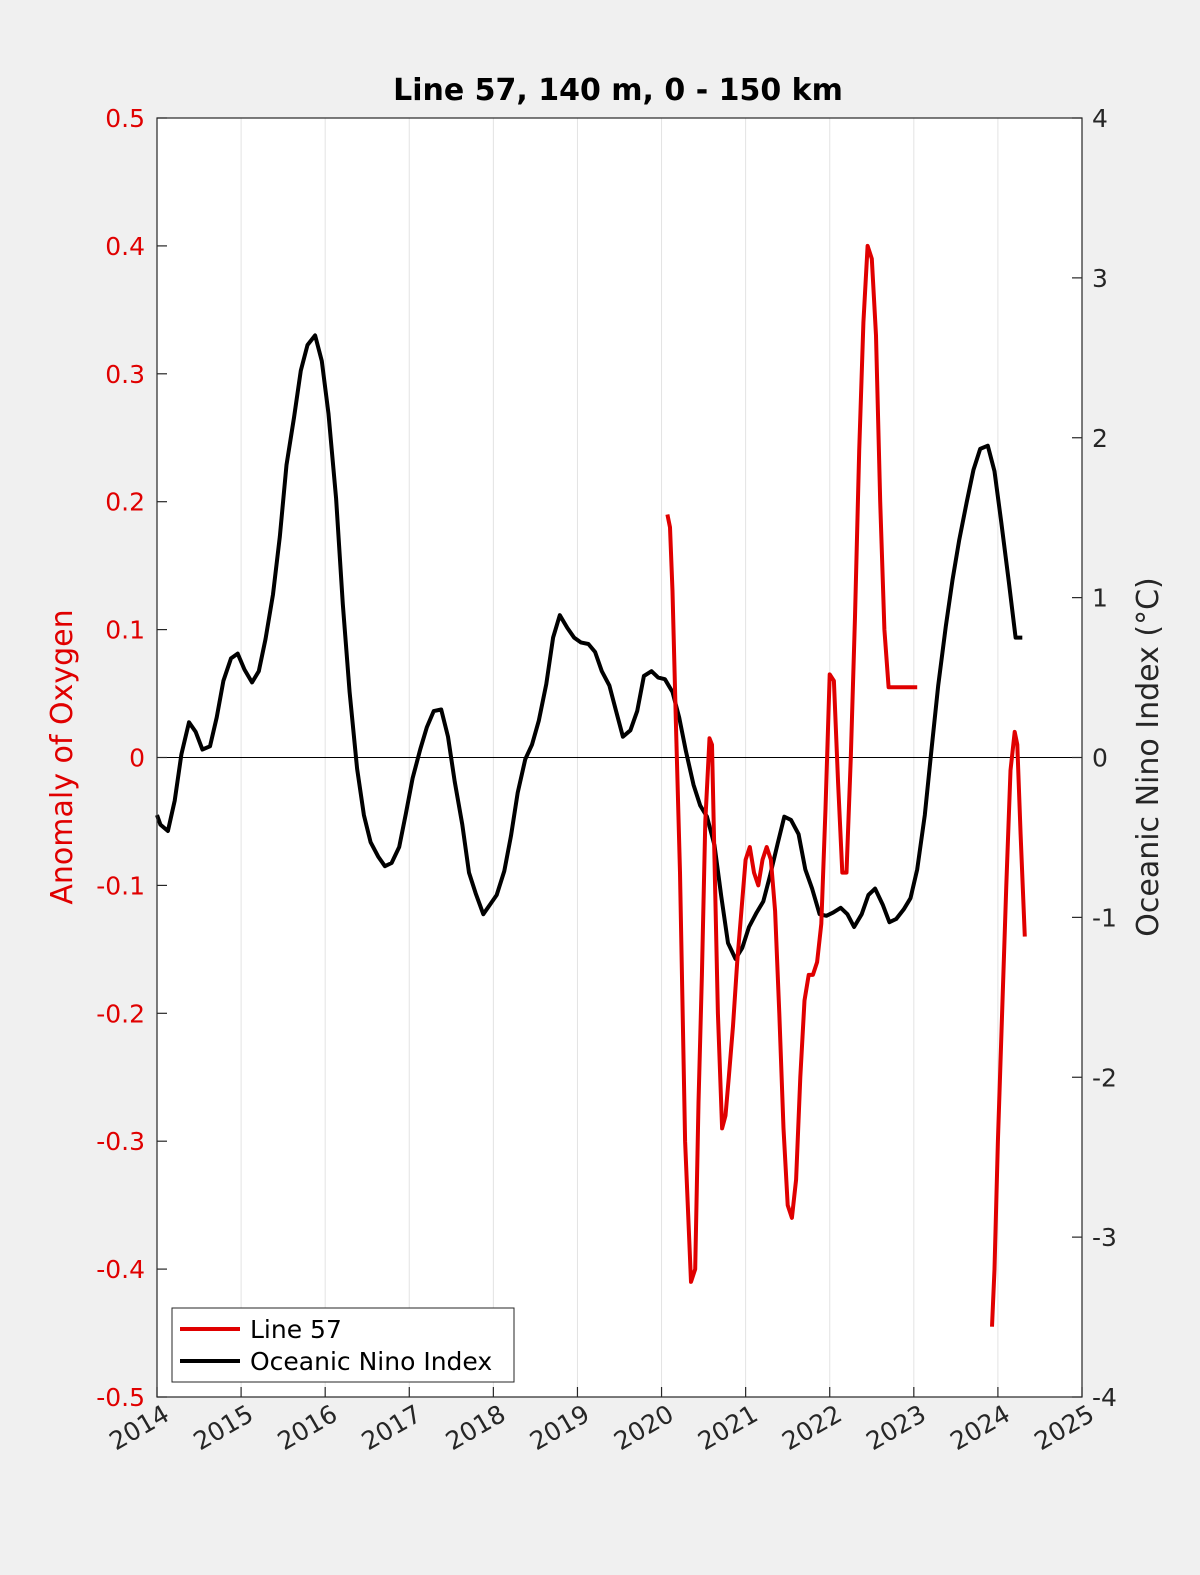 The height and width of the screenshot is (1575, 1200). Describe the element at coordinates (1104, 1237) in the screenshot. I see `right-tick-label: -3` at that location.